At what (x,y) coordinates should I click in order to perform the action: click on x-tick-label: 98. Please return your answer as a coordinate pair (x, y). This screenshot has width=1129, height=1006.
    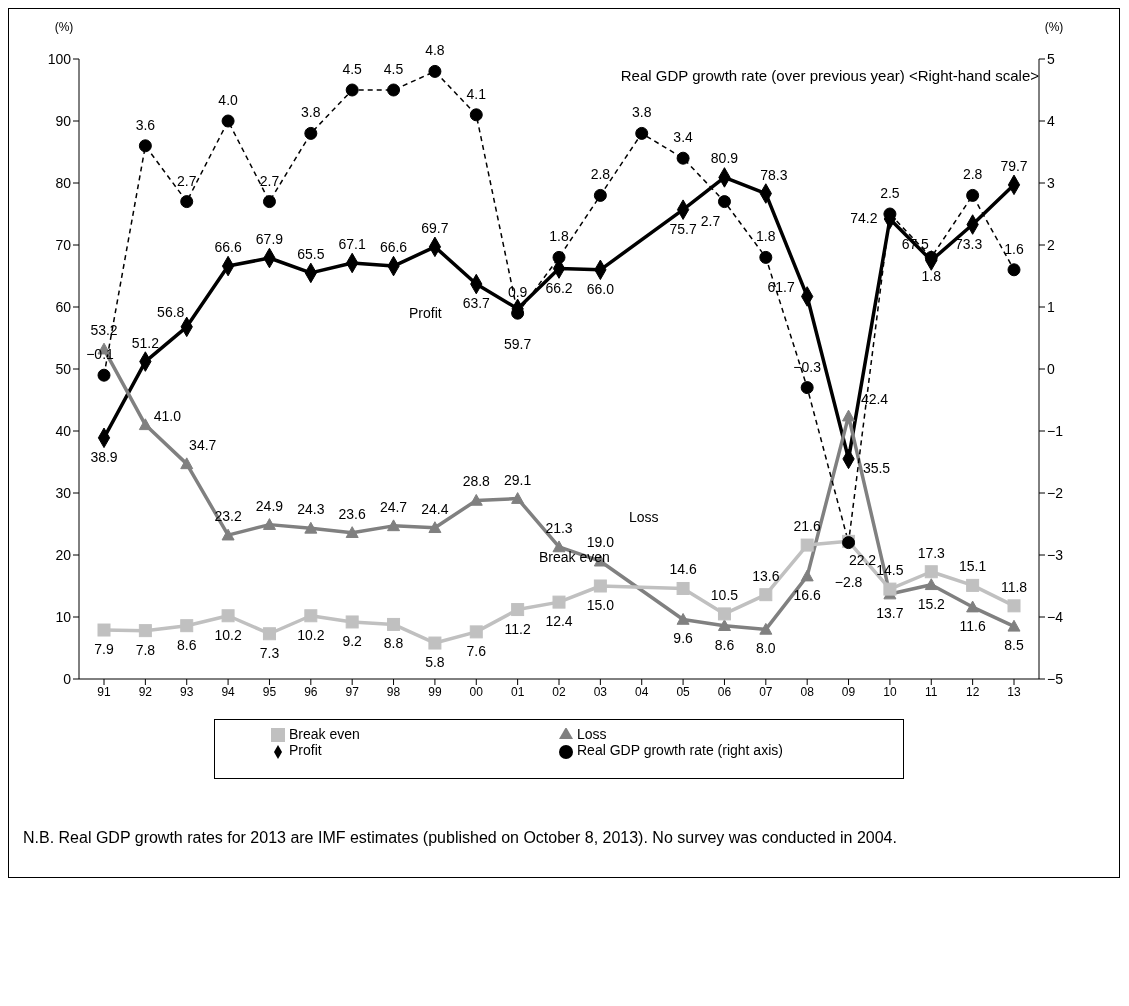
    Looking at the image, I should click on (393, 691).